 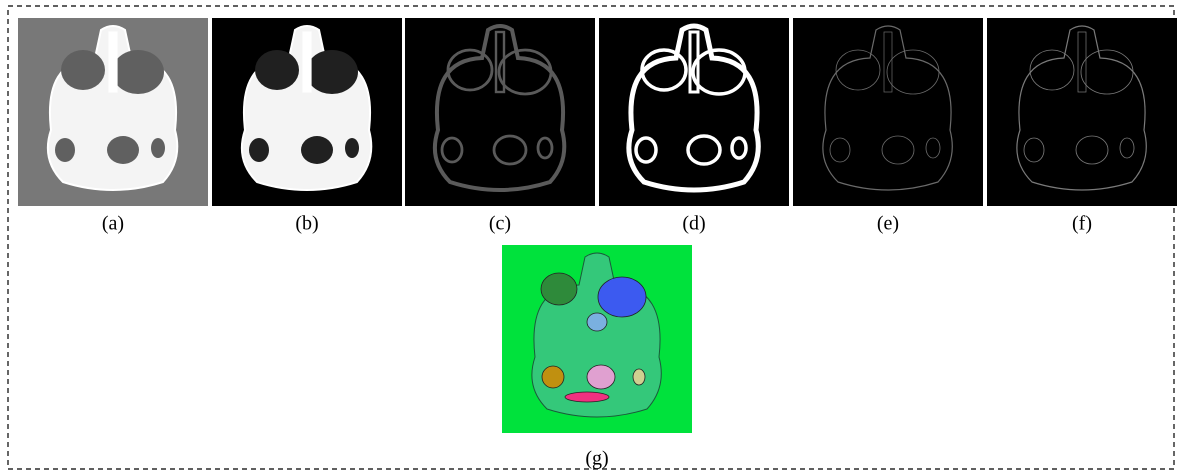 What do you see at coordinates (307, 126) in the screenshot?
I see `panel: (b)` at bounding box center [307, 126].